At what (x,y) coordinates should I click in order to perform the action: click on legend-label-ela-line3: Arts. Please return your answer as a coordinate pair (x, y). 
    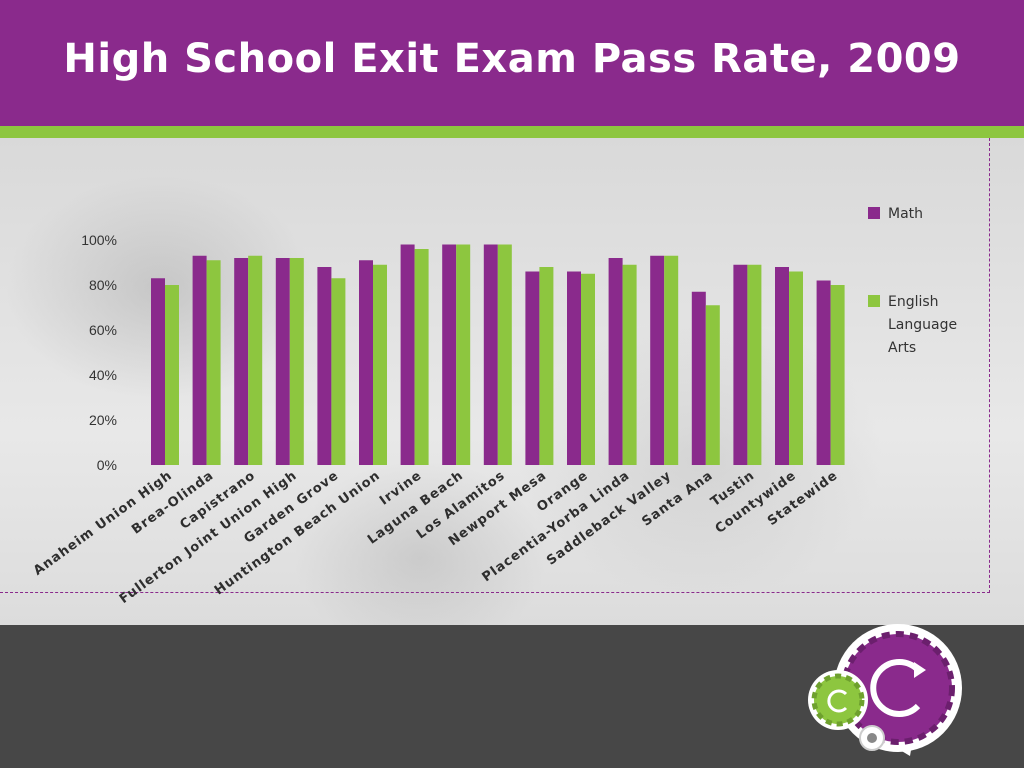
    Looking at the image, I should click on (902, 348).